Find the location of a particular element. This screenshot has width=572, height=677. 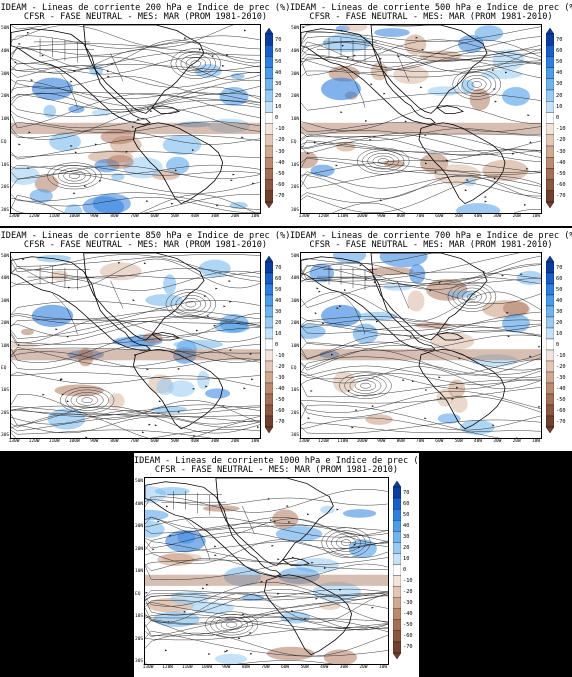

colorbar-tick-label: -30 is located at coordinates (561, 151).